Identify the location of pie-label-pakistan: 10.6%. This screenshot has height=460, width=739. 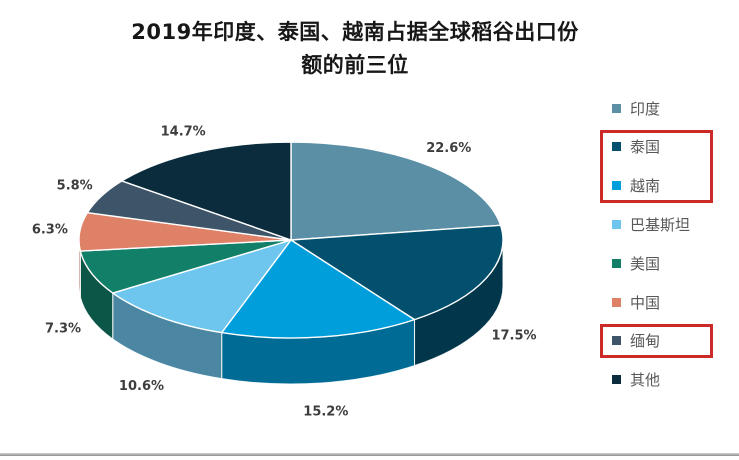
(141, 386).